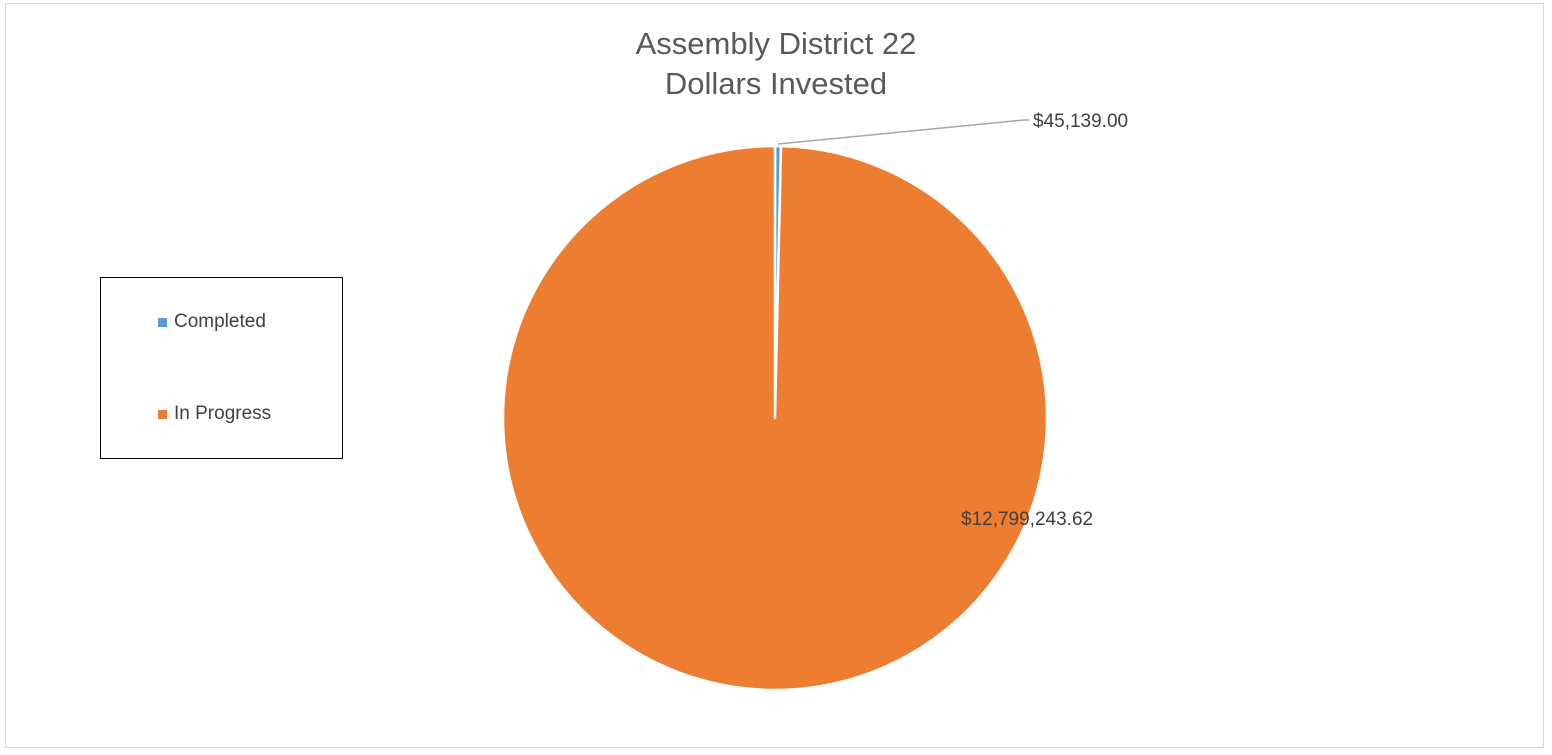  I want to click on legend-item-completed: Completed, so click(212, 322).